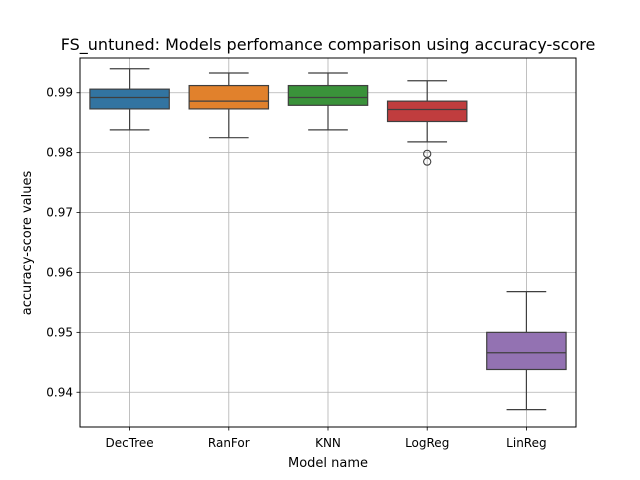  I want to click on y-tick-label: 0.95, so click(59, 332).